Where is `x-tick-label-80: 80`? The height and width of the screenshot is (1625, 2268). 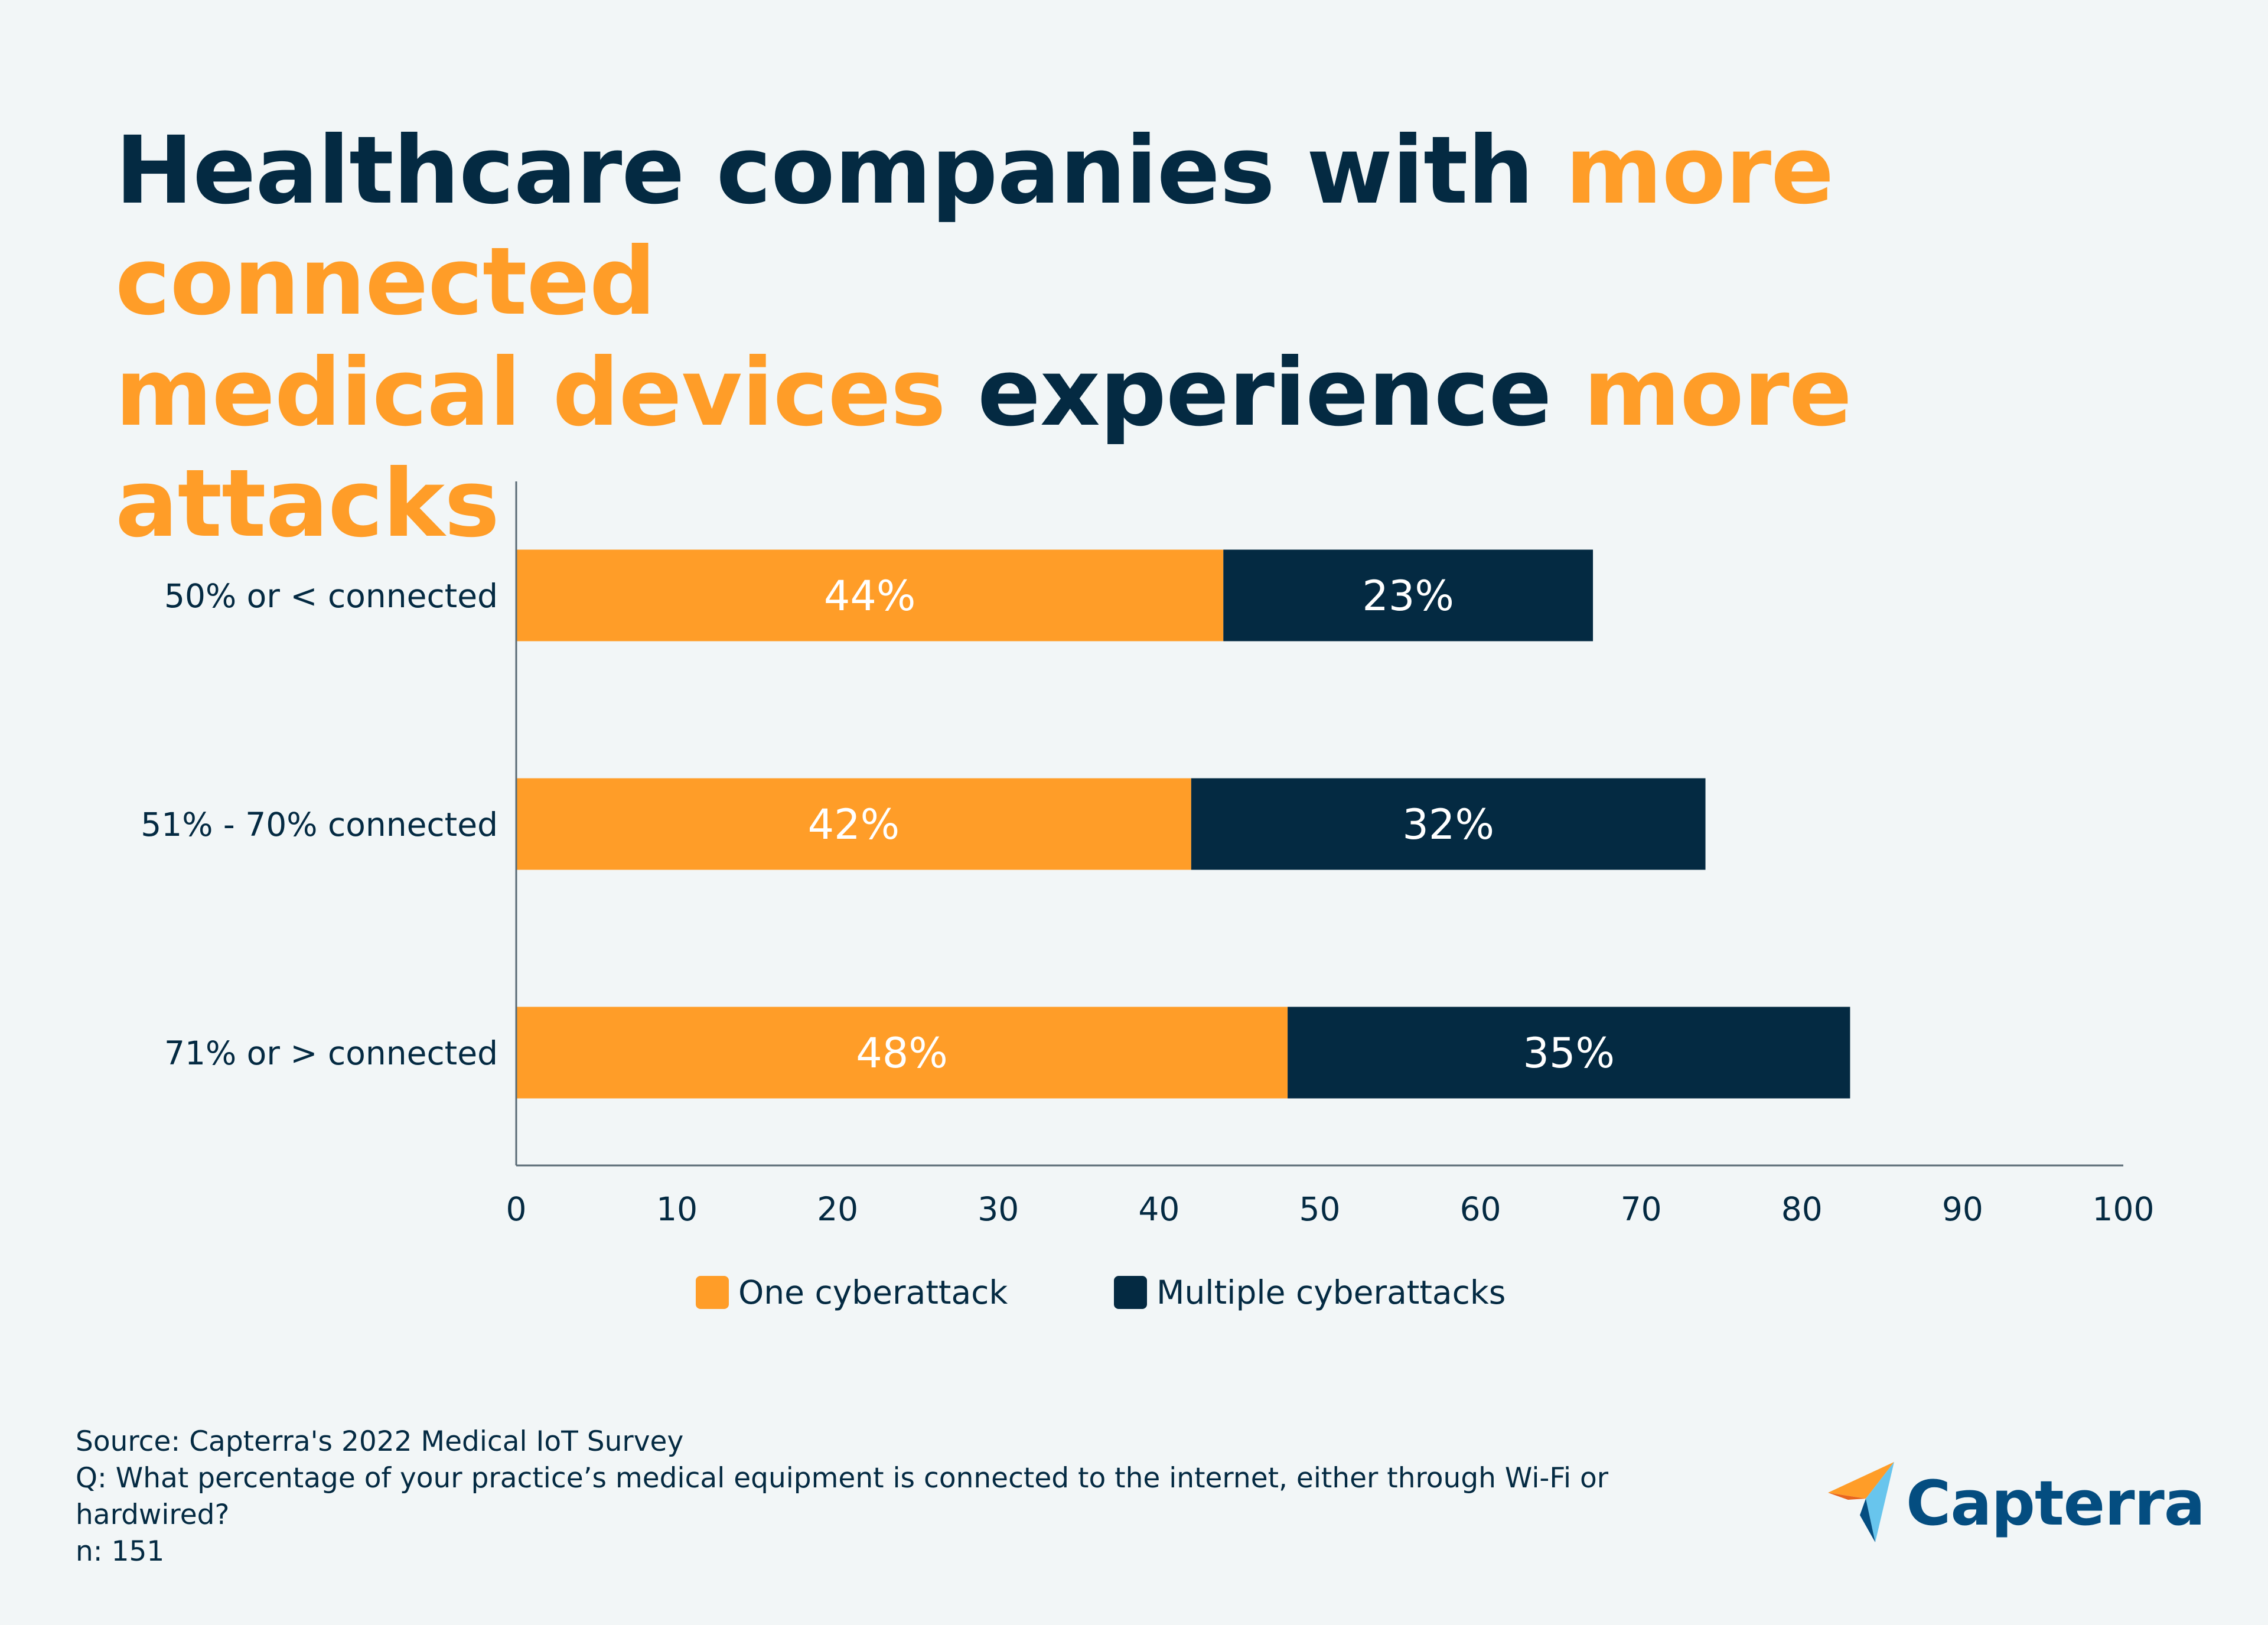 x-tick-label-80: 80 is located at coordinates (1802, 1209).